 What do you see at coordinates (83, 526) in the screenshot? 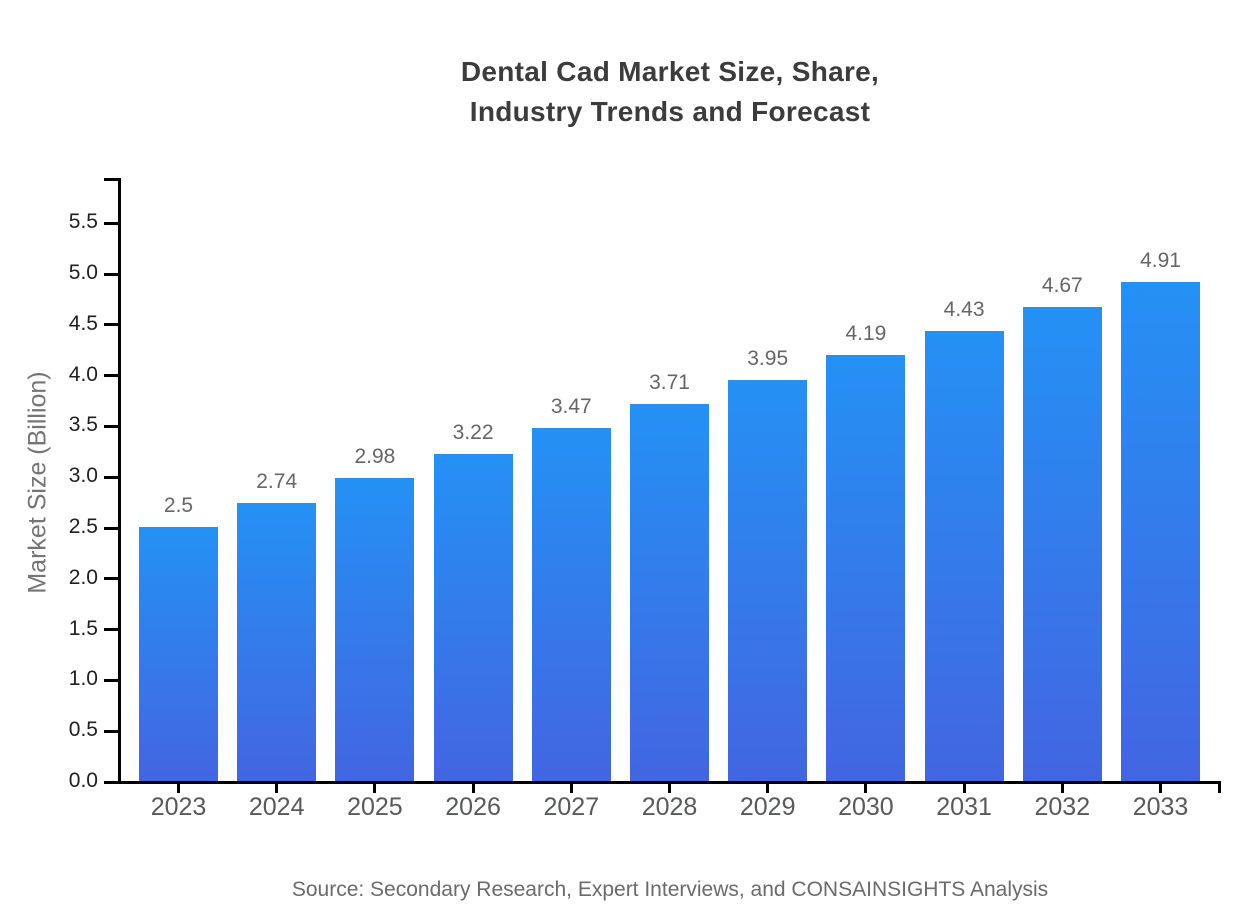
I see `y-tick-label: 2.5` at bounding box center [83, 526].